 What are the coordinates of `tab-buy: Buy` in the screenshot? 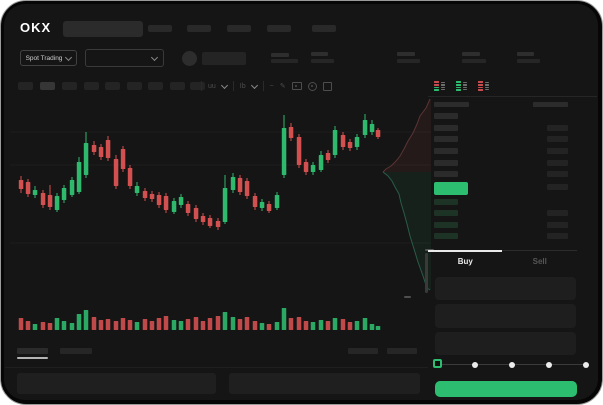 It's located at (465, 261).